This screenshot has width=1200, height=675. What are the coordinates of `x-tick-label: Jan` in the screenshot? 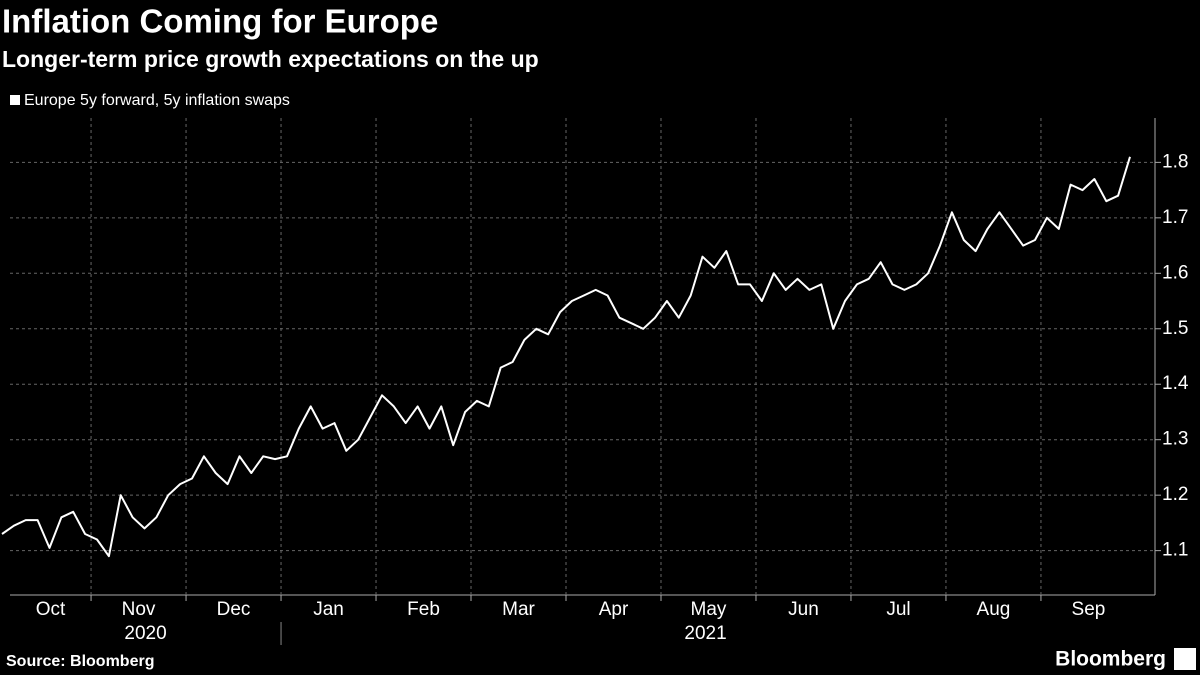 It's located at (328, 609).